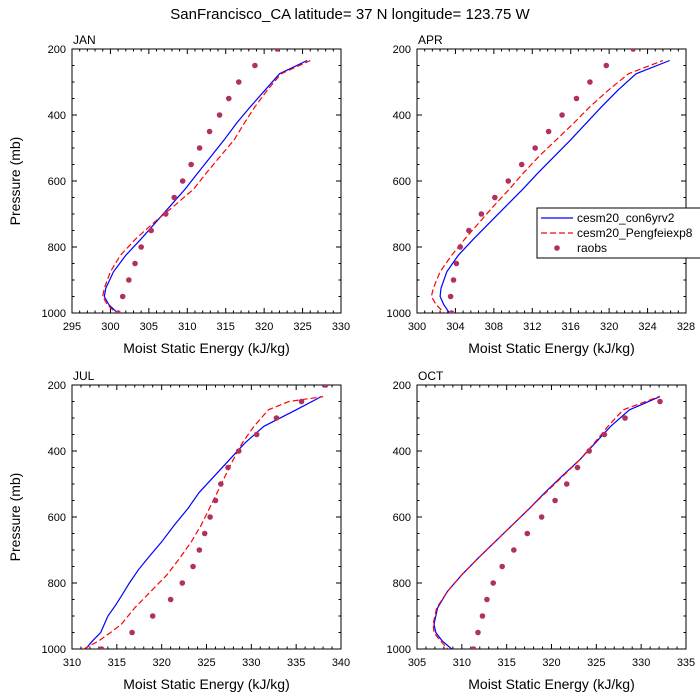 The image size is (700, 700). Describe the element at coordinates (296, 663) in the screenshot. I see `x-tick-label: 335` at that location.